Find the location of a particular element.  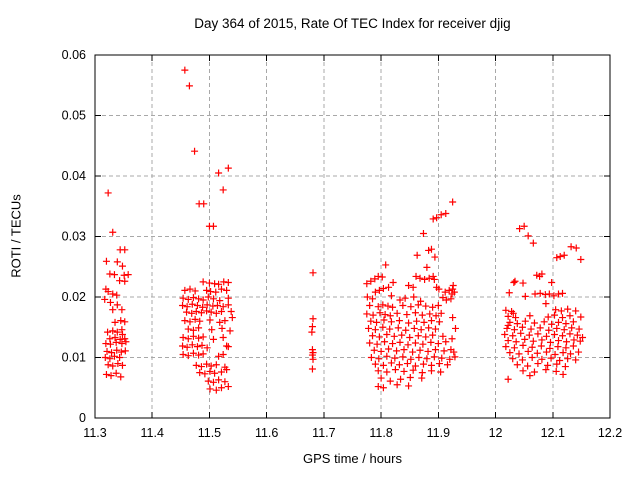

y-tick-label: 0.03 is located at coordinates (74, 237).